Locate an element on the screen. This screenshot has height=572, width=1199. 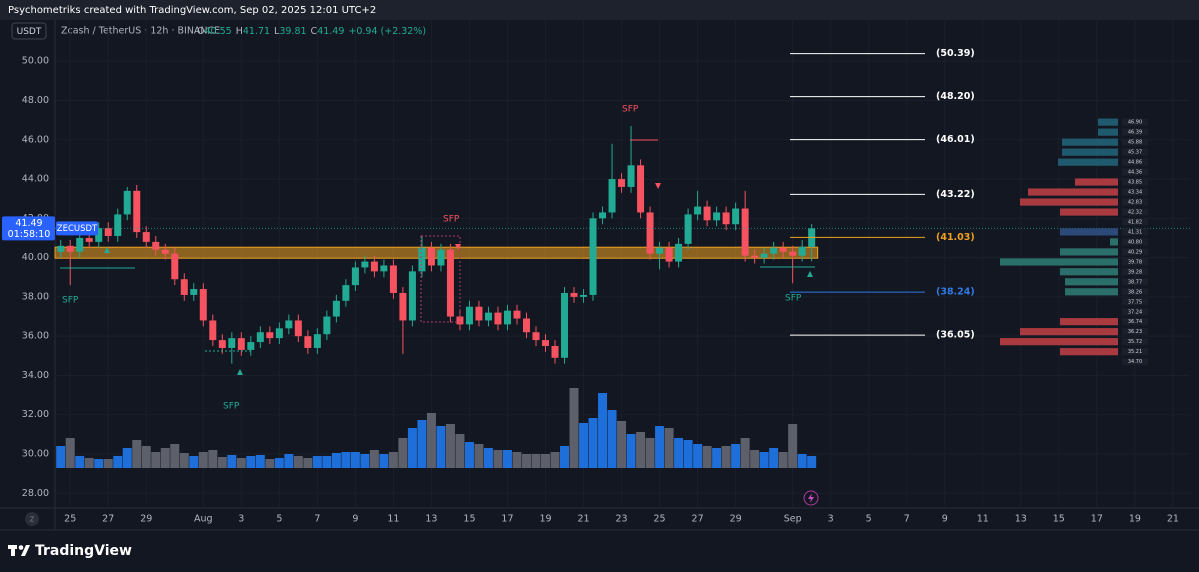
annotation: SFP is located at coordinates (630, 110).